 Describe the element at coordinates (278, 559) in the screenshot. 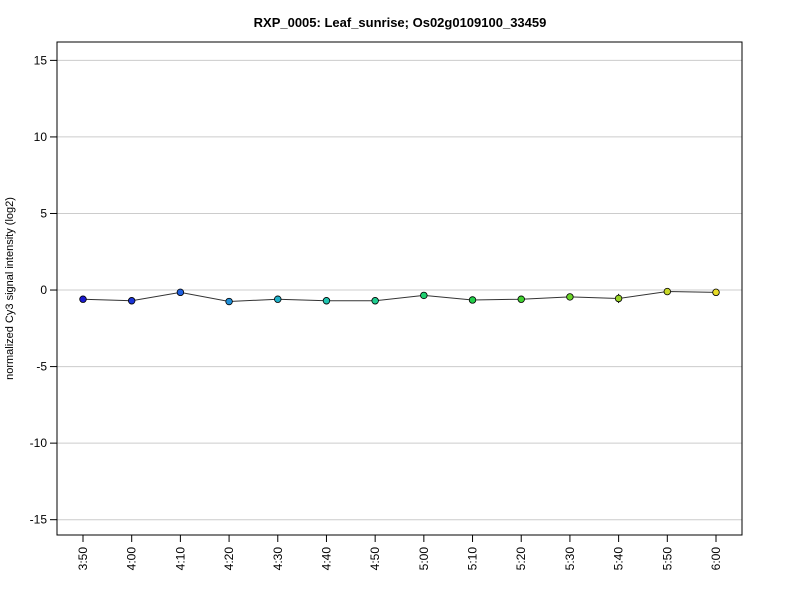

I see `x-tick-label: 4:30` at that location.